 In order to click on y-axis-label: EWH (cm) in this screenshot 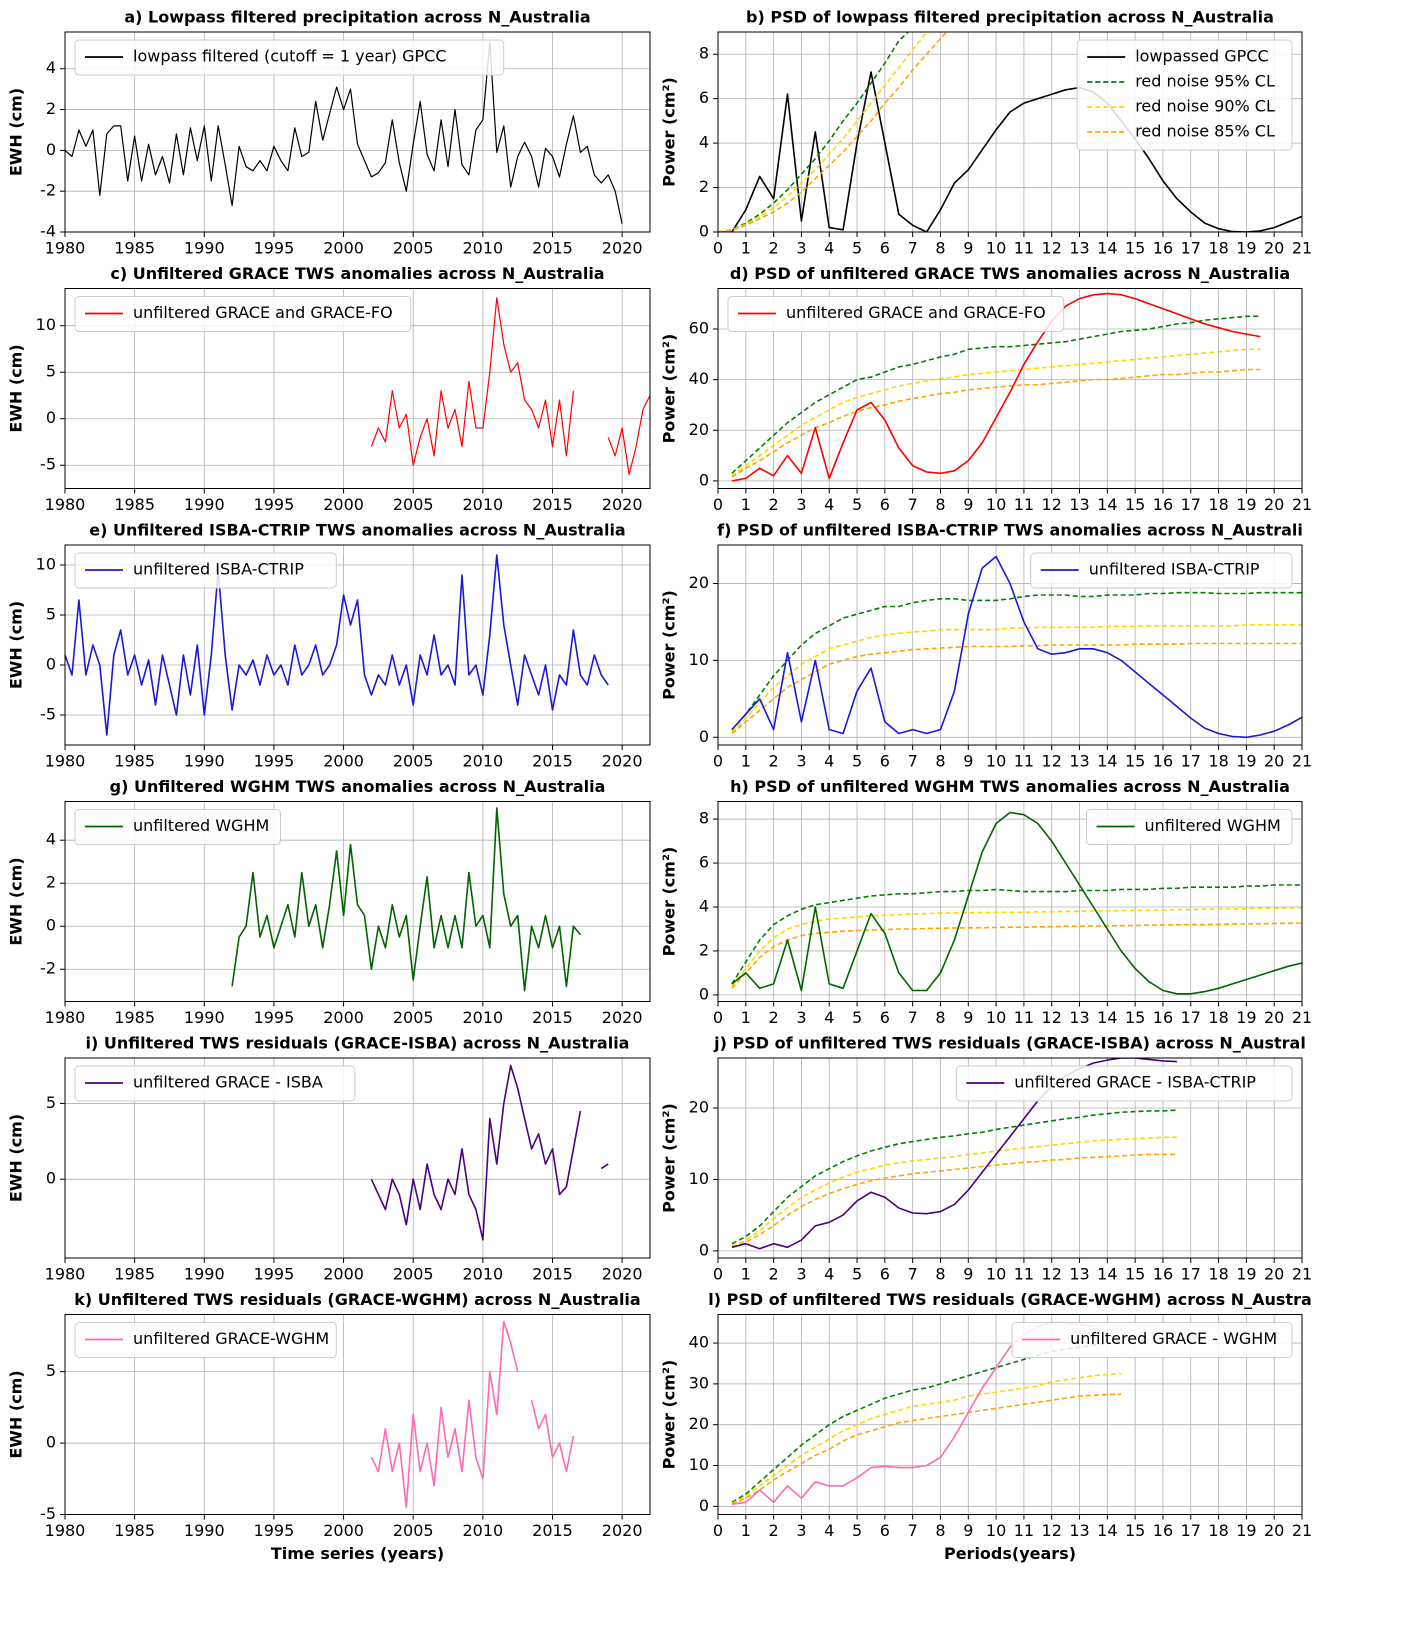, I will do `click(16, 645)`.